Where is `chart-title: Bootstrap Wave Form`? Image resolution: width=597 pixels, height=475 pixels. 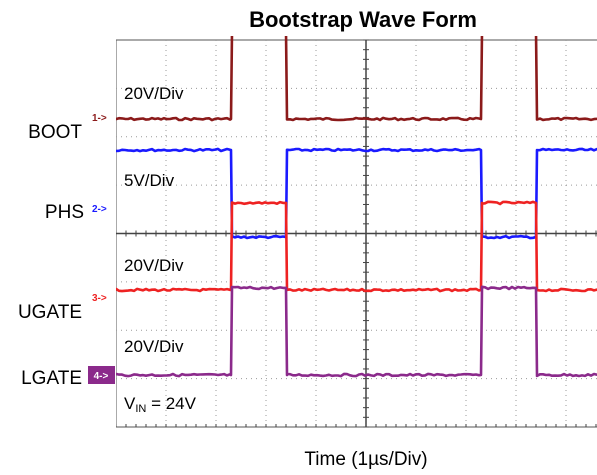 chart-title: Bootstrap Wave Form is located at coordinates (363, 19).